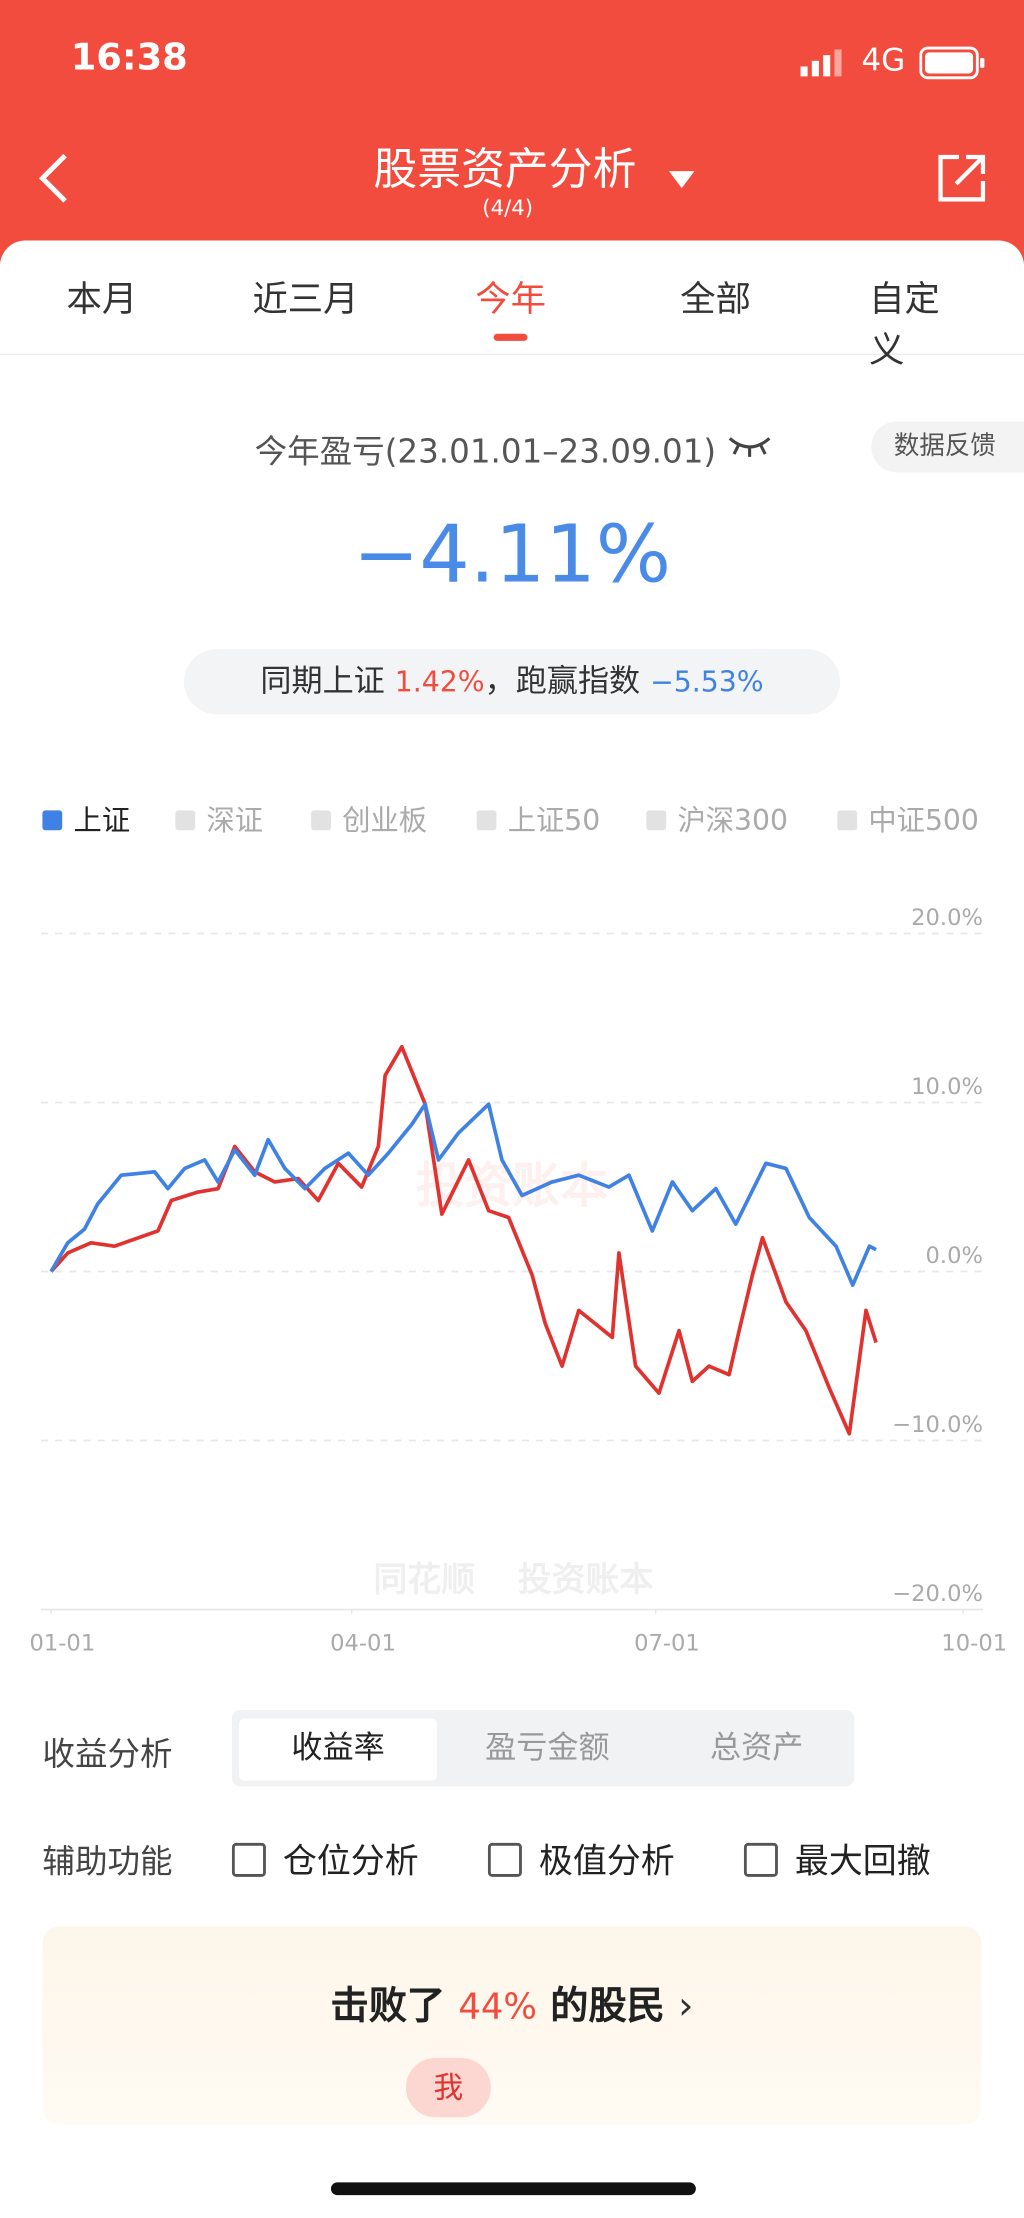 The image size is (1024, 2218). Describe the element at coordinates (102, 820) in the screenshot. I see `legend-label: 上证` at that location.